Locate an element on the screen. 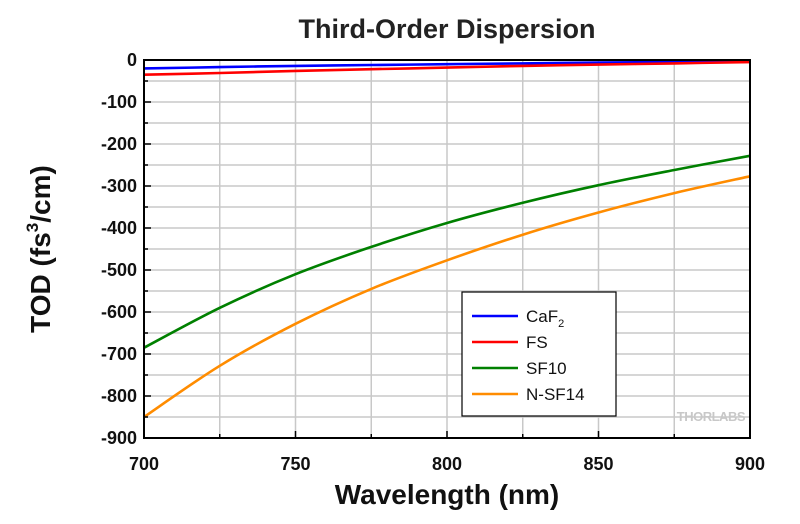 The image size is (800, 524). y-tick-label: -100 is located at coordinates (119, 102).